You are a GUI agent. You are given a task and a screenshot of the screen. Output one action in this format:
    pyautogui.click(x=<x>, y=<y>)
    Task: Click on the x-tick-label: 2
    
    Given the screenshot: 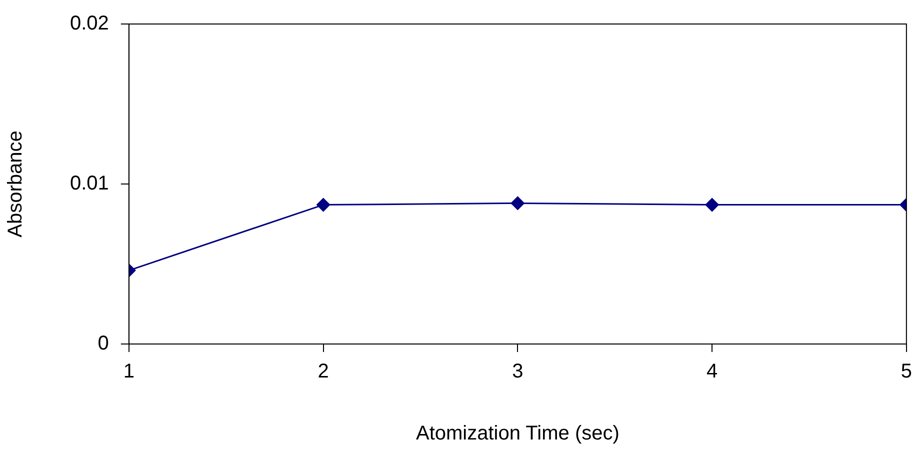 What is the action you would take?
    pyautogui.click(x=323, y=371)
    